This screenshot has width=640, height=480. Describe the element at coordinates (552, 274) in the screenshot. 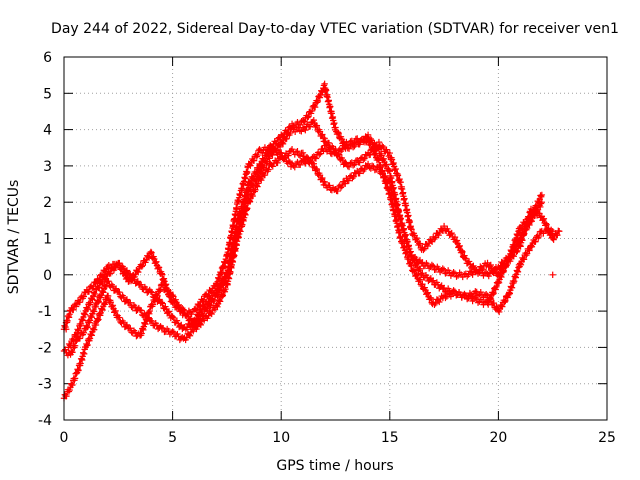

I see `data-point-isolated` at that location.